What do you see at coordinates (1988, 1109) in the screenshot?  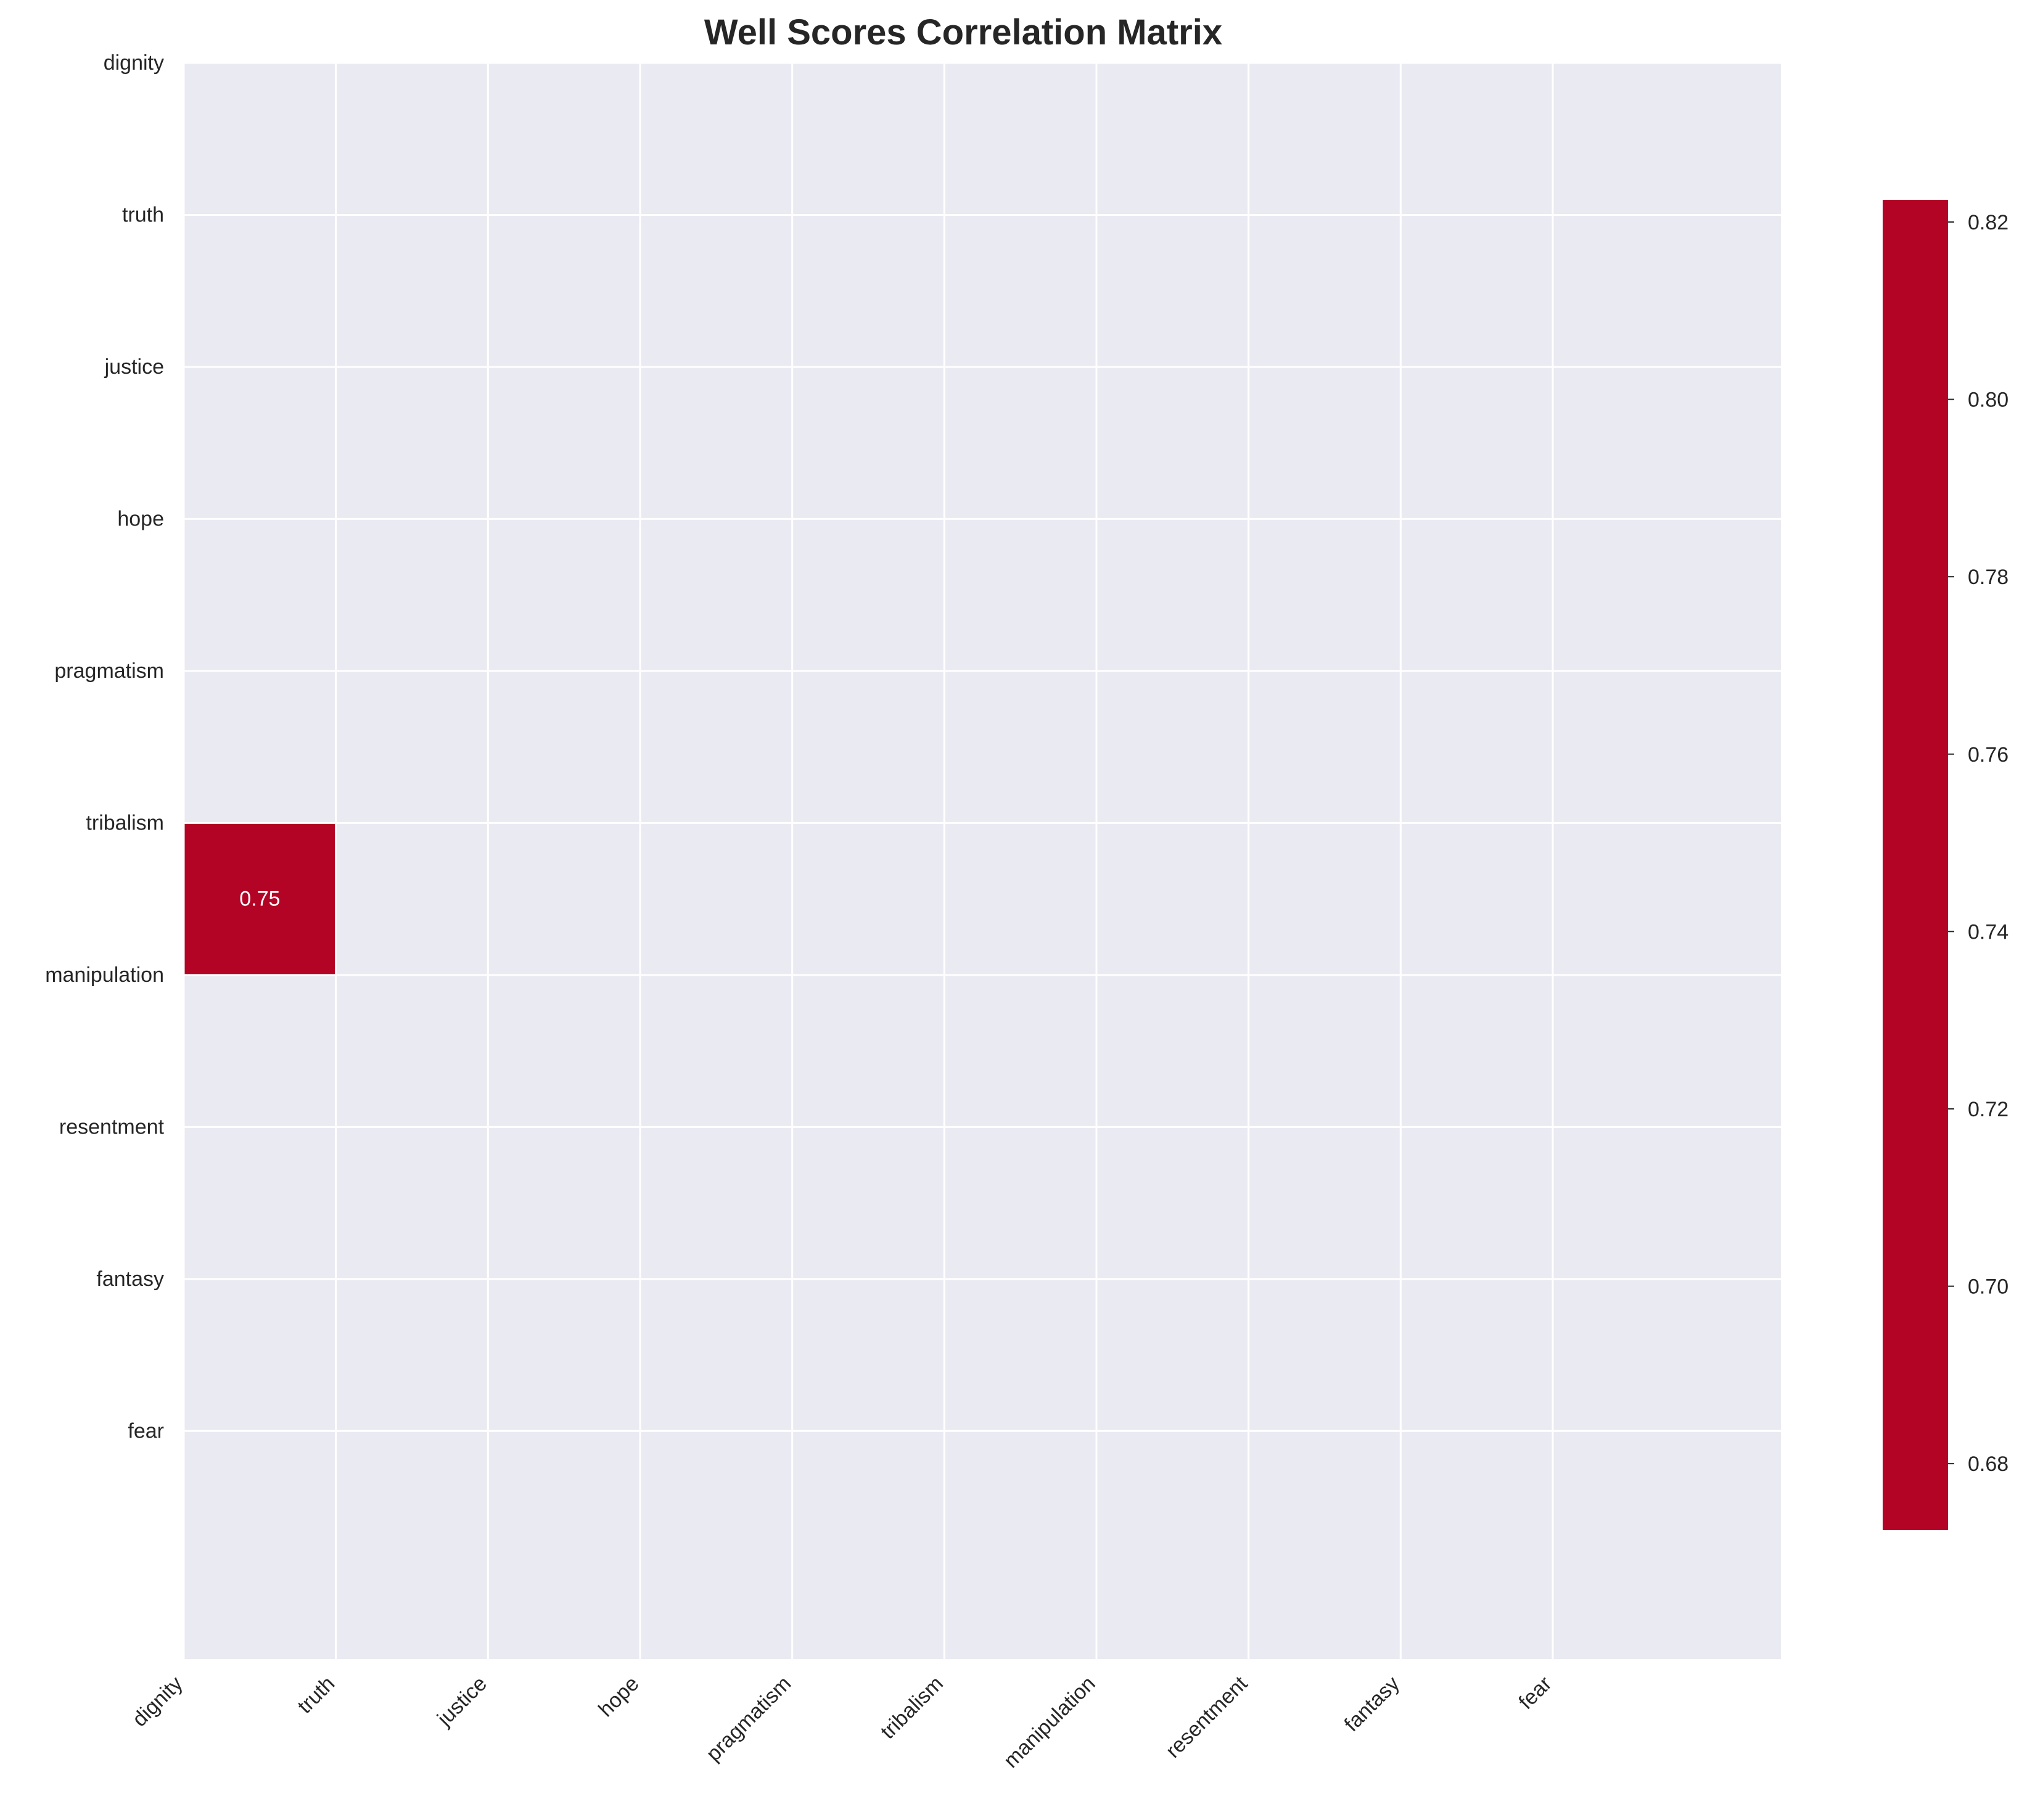 I see `colorbar-tick-label: 0.72` at bounding box center [1988, 1109].